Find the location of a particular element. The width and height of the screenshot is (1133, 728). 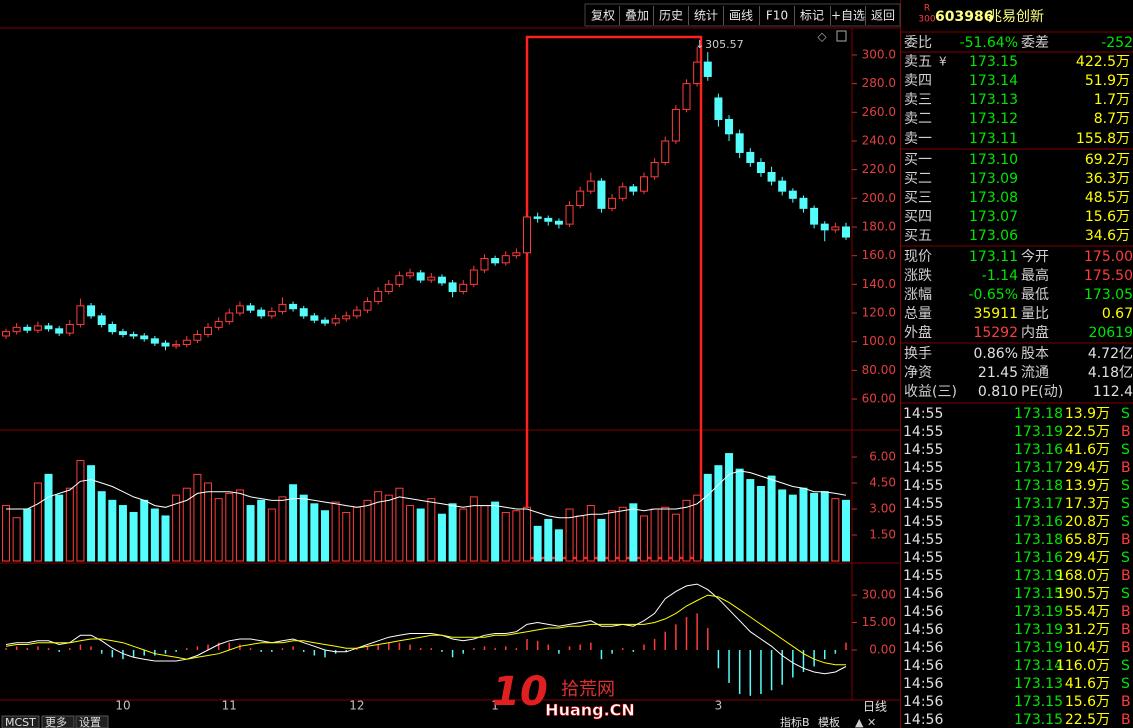

bottom-button: 指标B is located at coordinates (795, 721).